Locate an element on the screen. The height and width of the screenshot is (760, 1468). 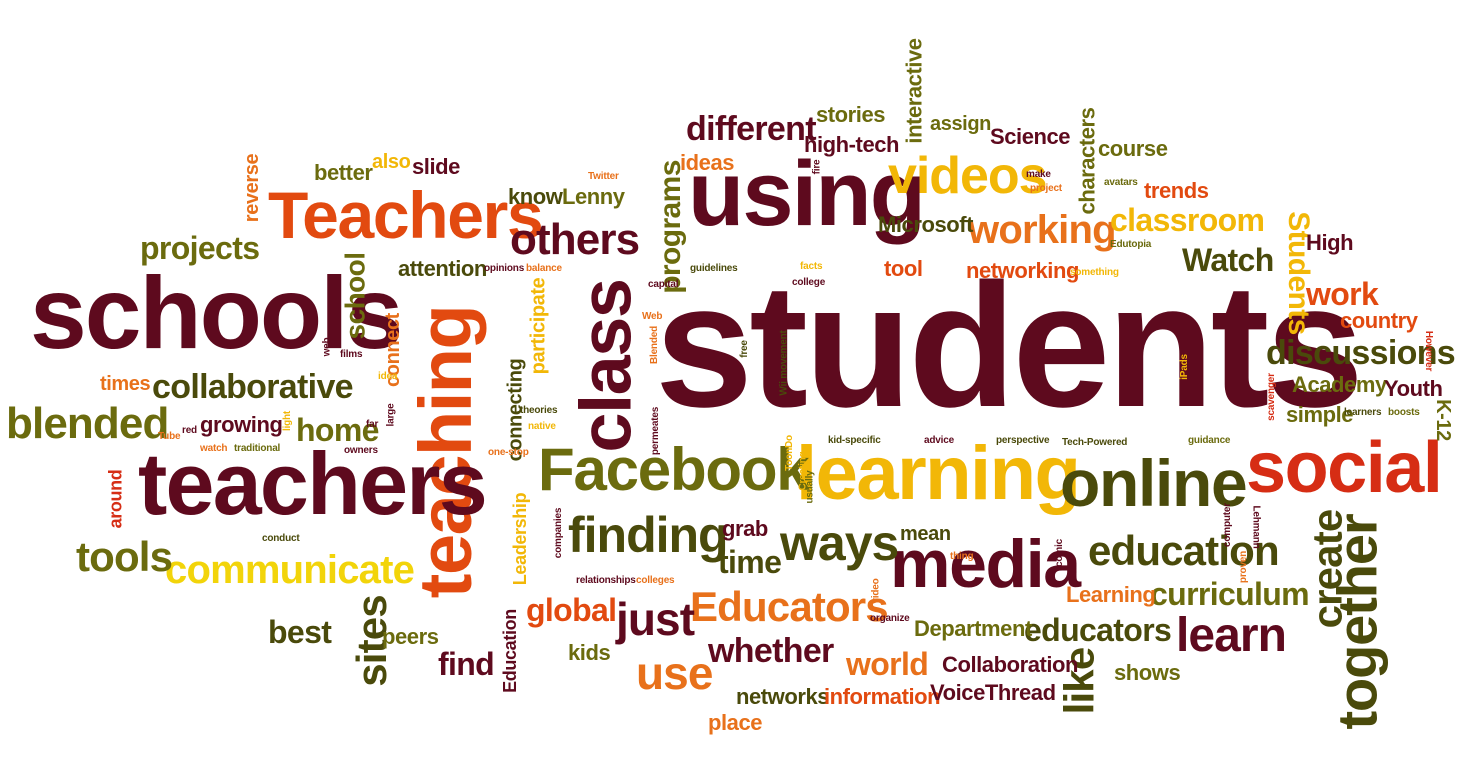
word-schools: schools is located at coordinates (216, 313).